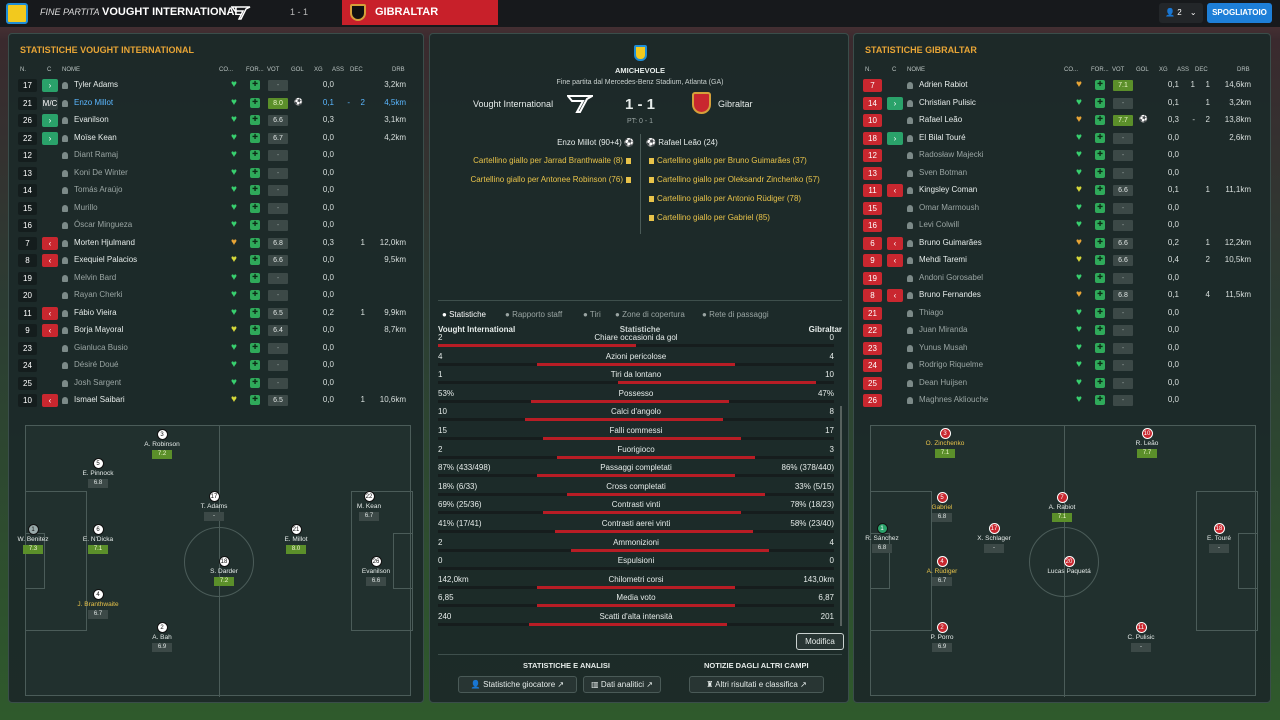  Describe the element at coordinates (99, 329) in the screenshot. I see `player-name: Borja Mayoral` at that location.